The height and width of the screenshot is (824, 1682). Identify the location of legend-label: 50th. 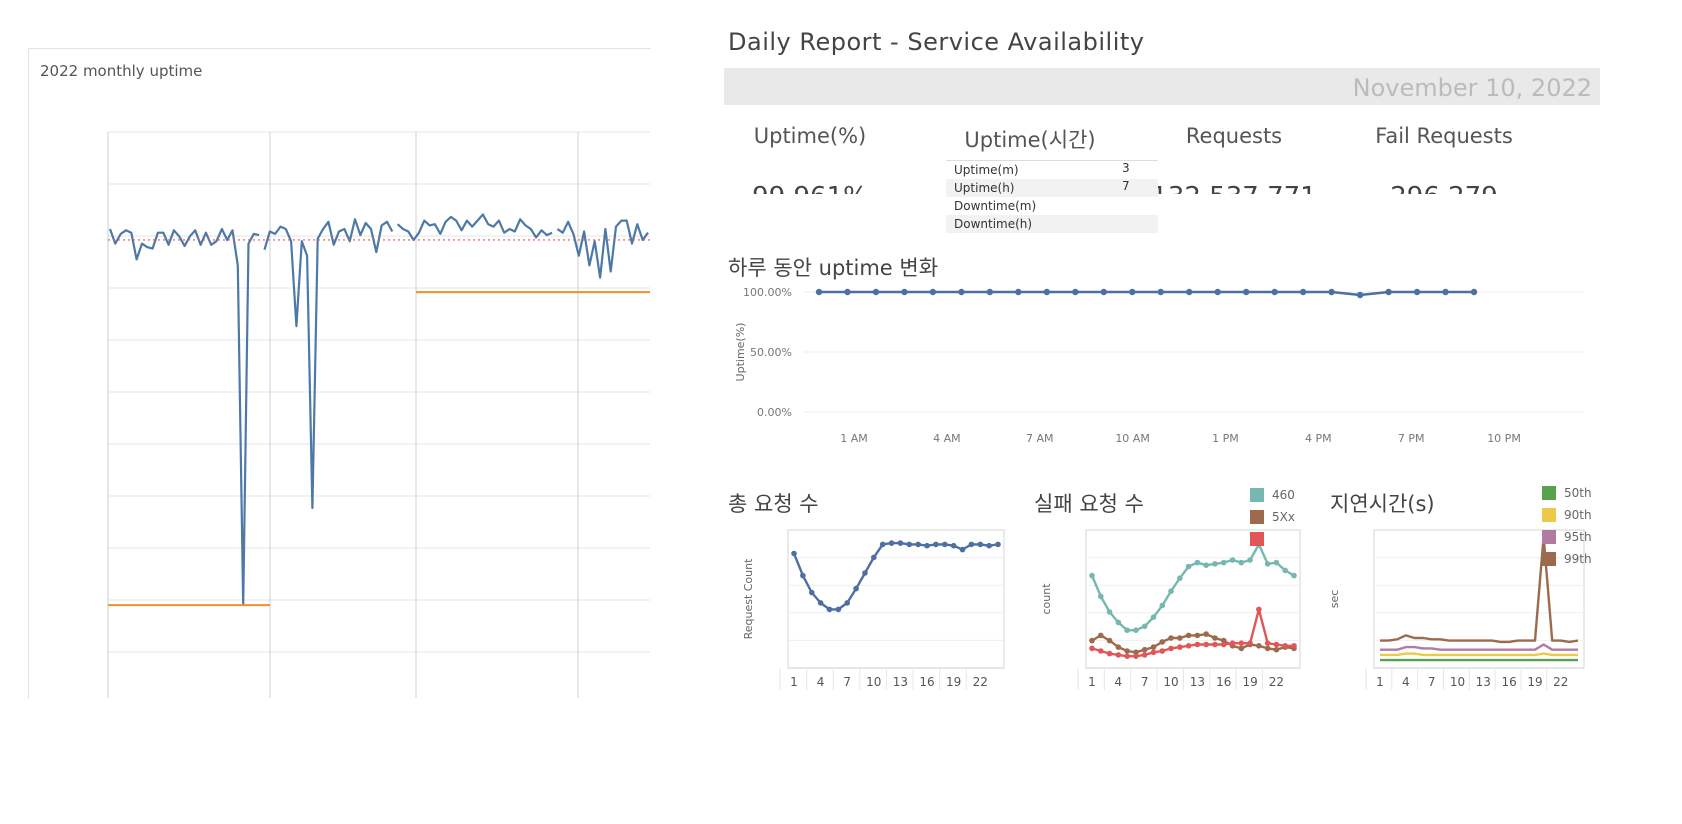
(1578, 493).